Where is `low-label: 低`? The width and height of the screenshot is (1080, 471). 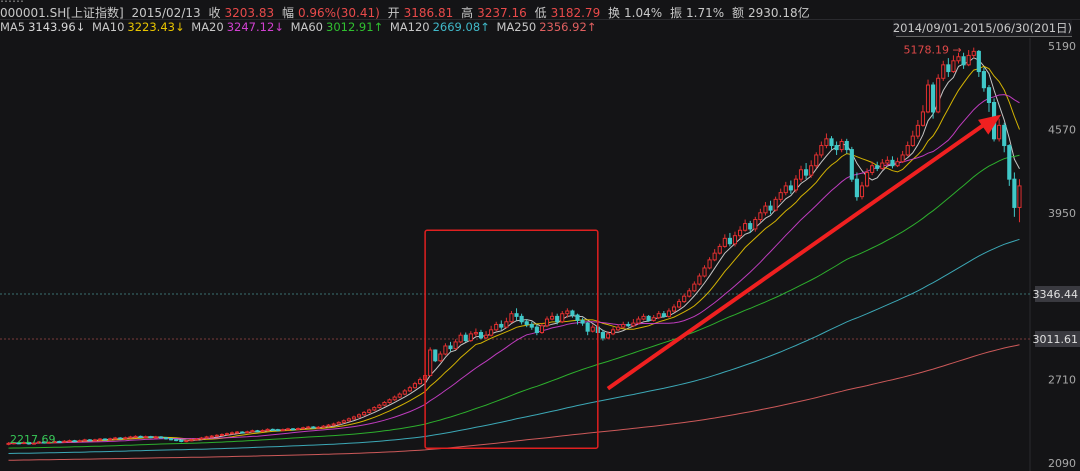
low-label: 低 is located at coordinates (540, 13).